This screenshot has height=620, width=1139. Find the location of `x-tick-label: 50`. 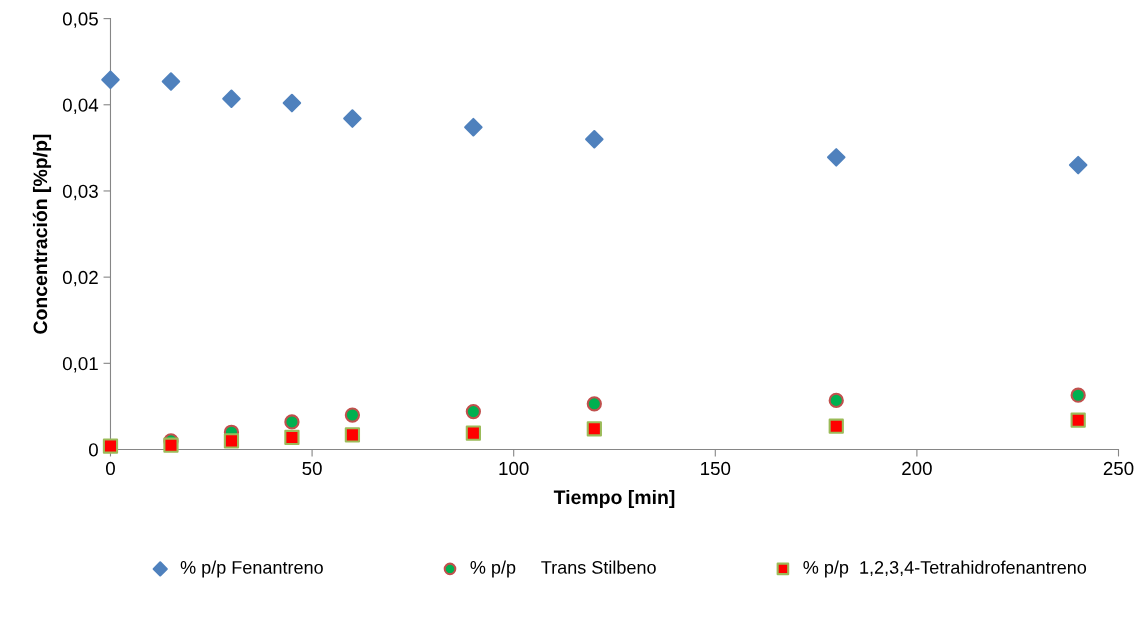

x-tick-label: 50 is located at coordinates (312, 468).